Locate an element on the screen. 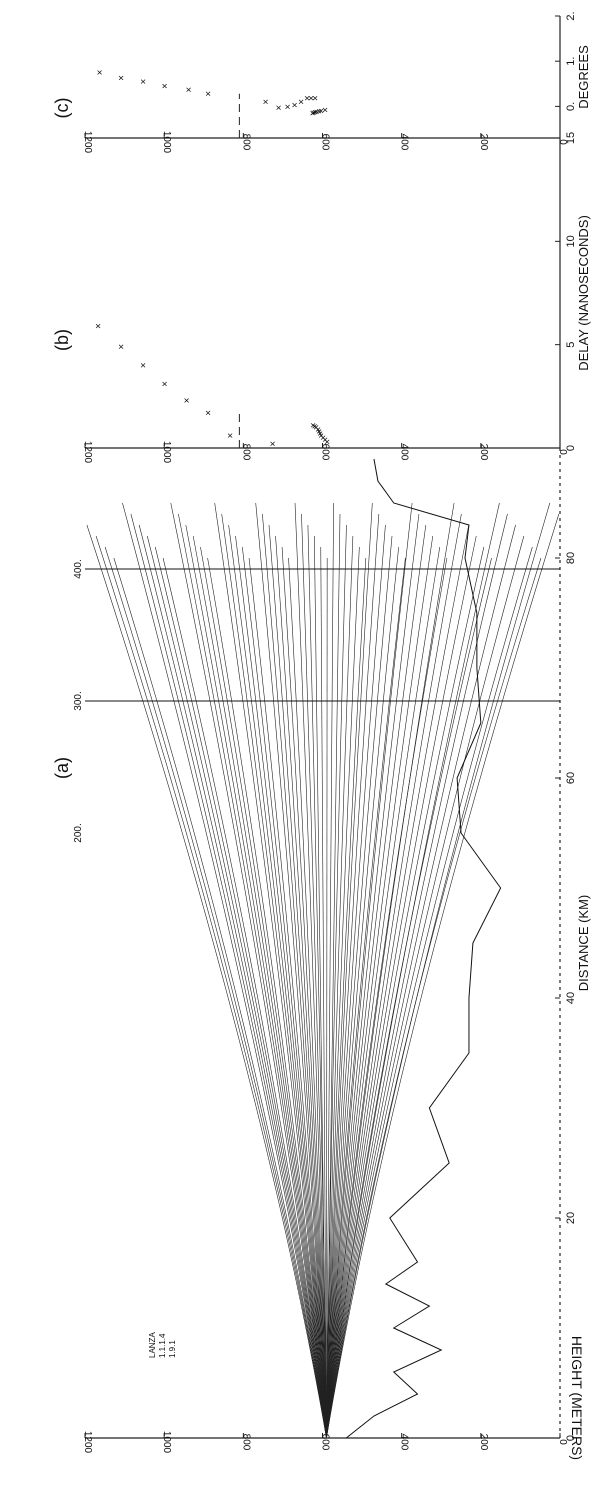 This screenshot has width=599, height=1508. p0-xtick-label: 60 is located at coordinates (571, 778).